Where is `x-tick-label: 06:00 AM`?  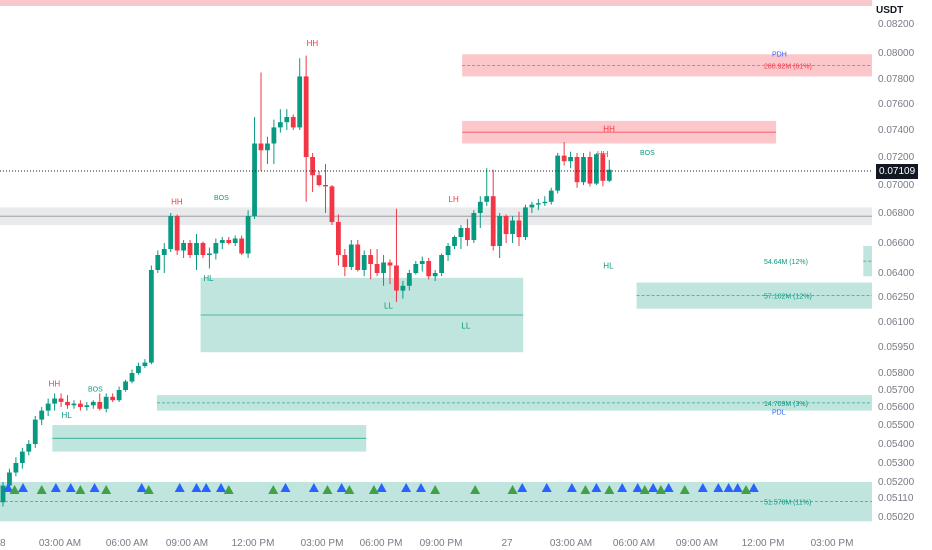 x-tick-label: 06:00 AM is located at coordinates (634, 543).